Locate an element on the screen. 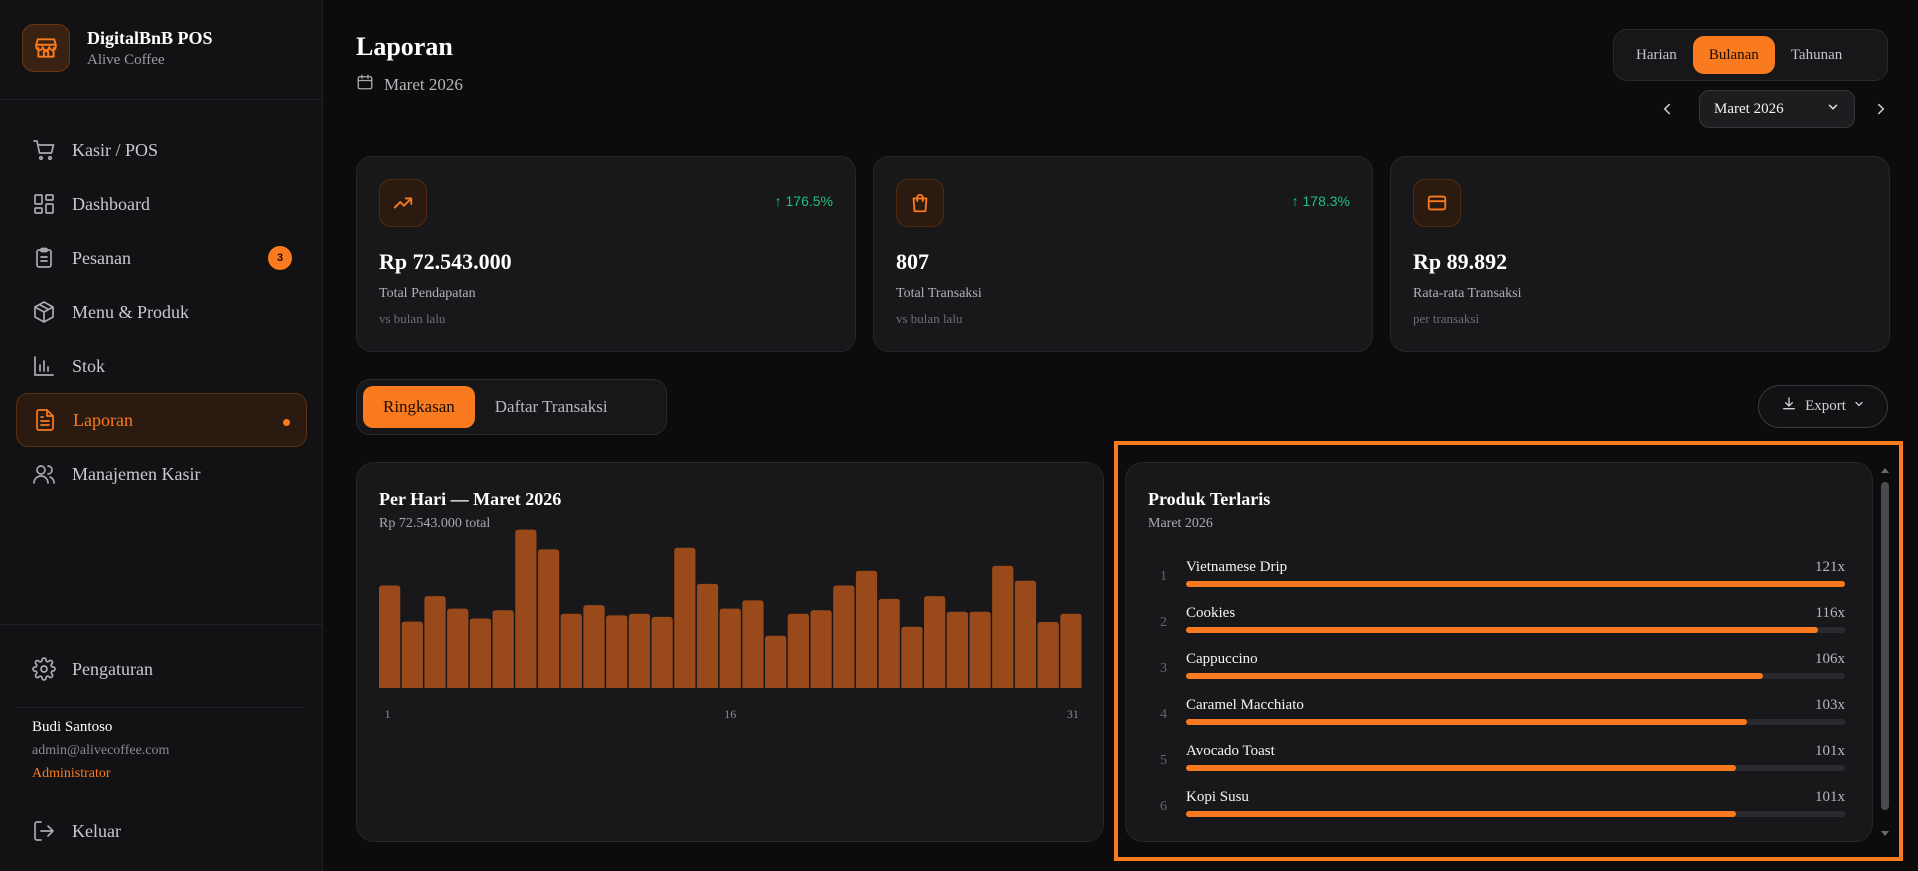 The height and width of the screenshot is (871, 1918). orders-badge: 3 is located at coordinates (280, 258).